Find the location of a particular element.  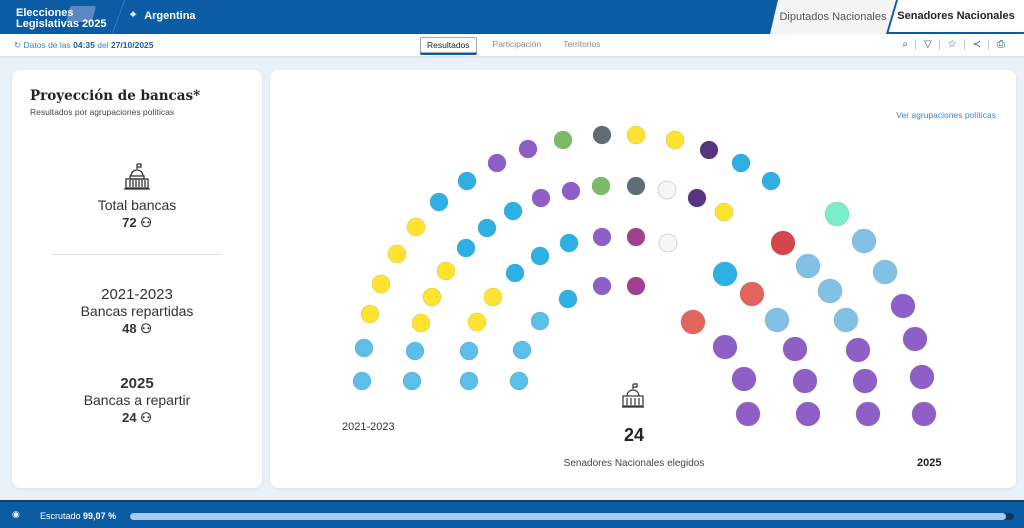

logo: Elecciones Legislativas 2025 is located at coordinates (61, 19).